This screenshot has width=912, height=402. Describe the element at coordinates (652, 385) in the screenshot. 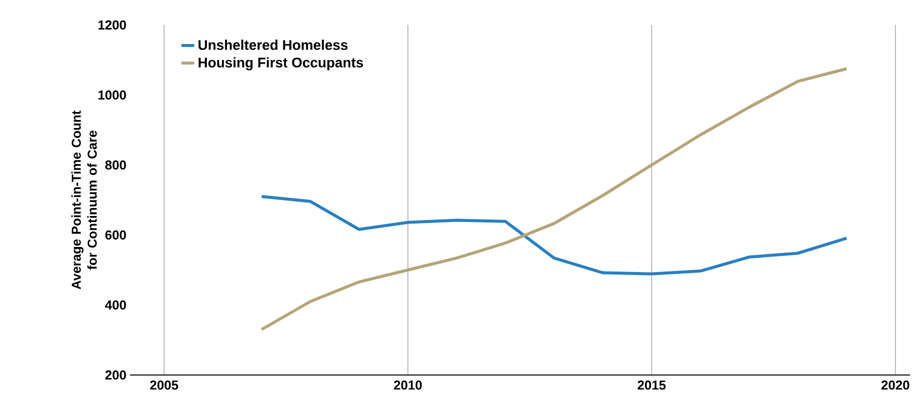

I see `x-tick-label: 2015` at that location.